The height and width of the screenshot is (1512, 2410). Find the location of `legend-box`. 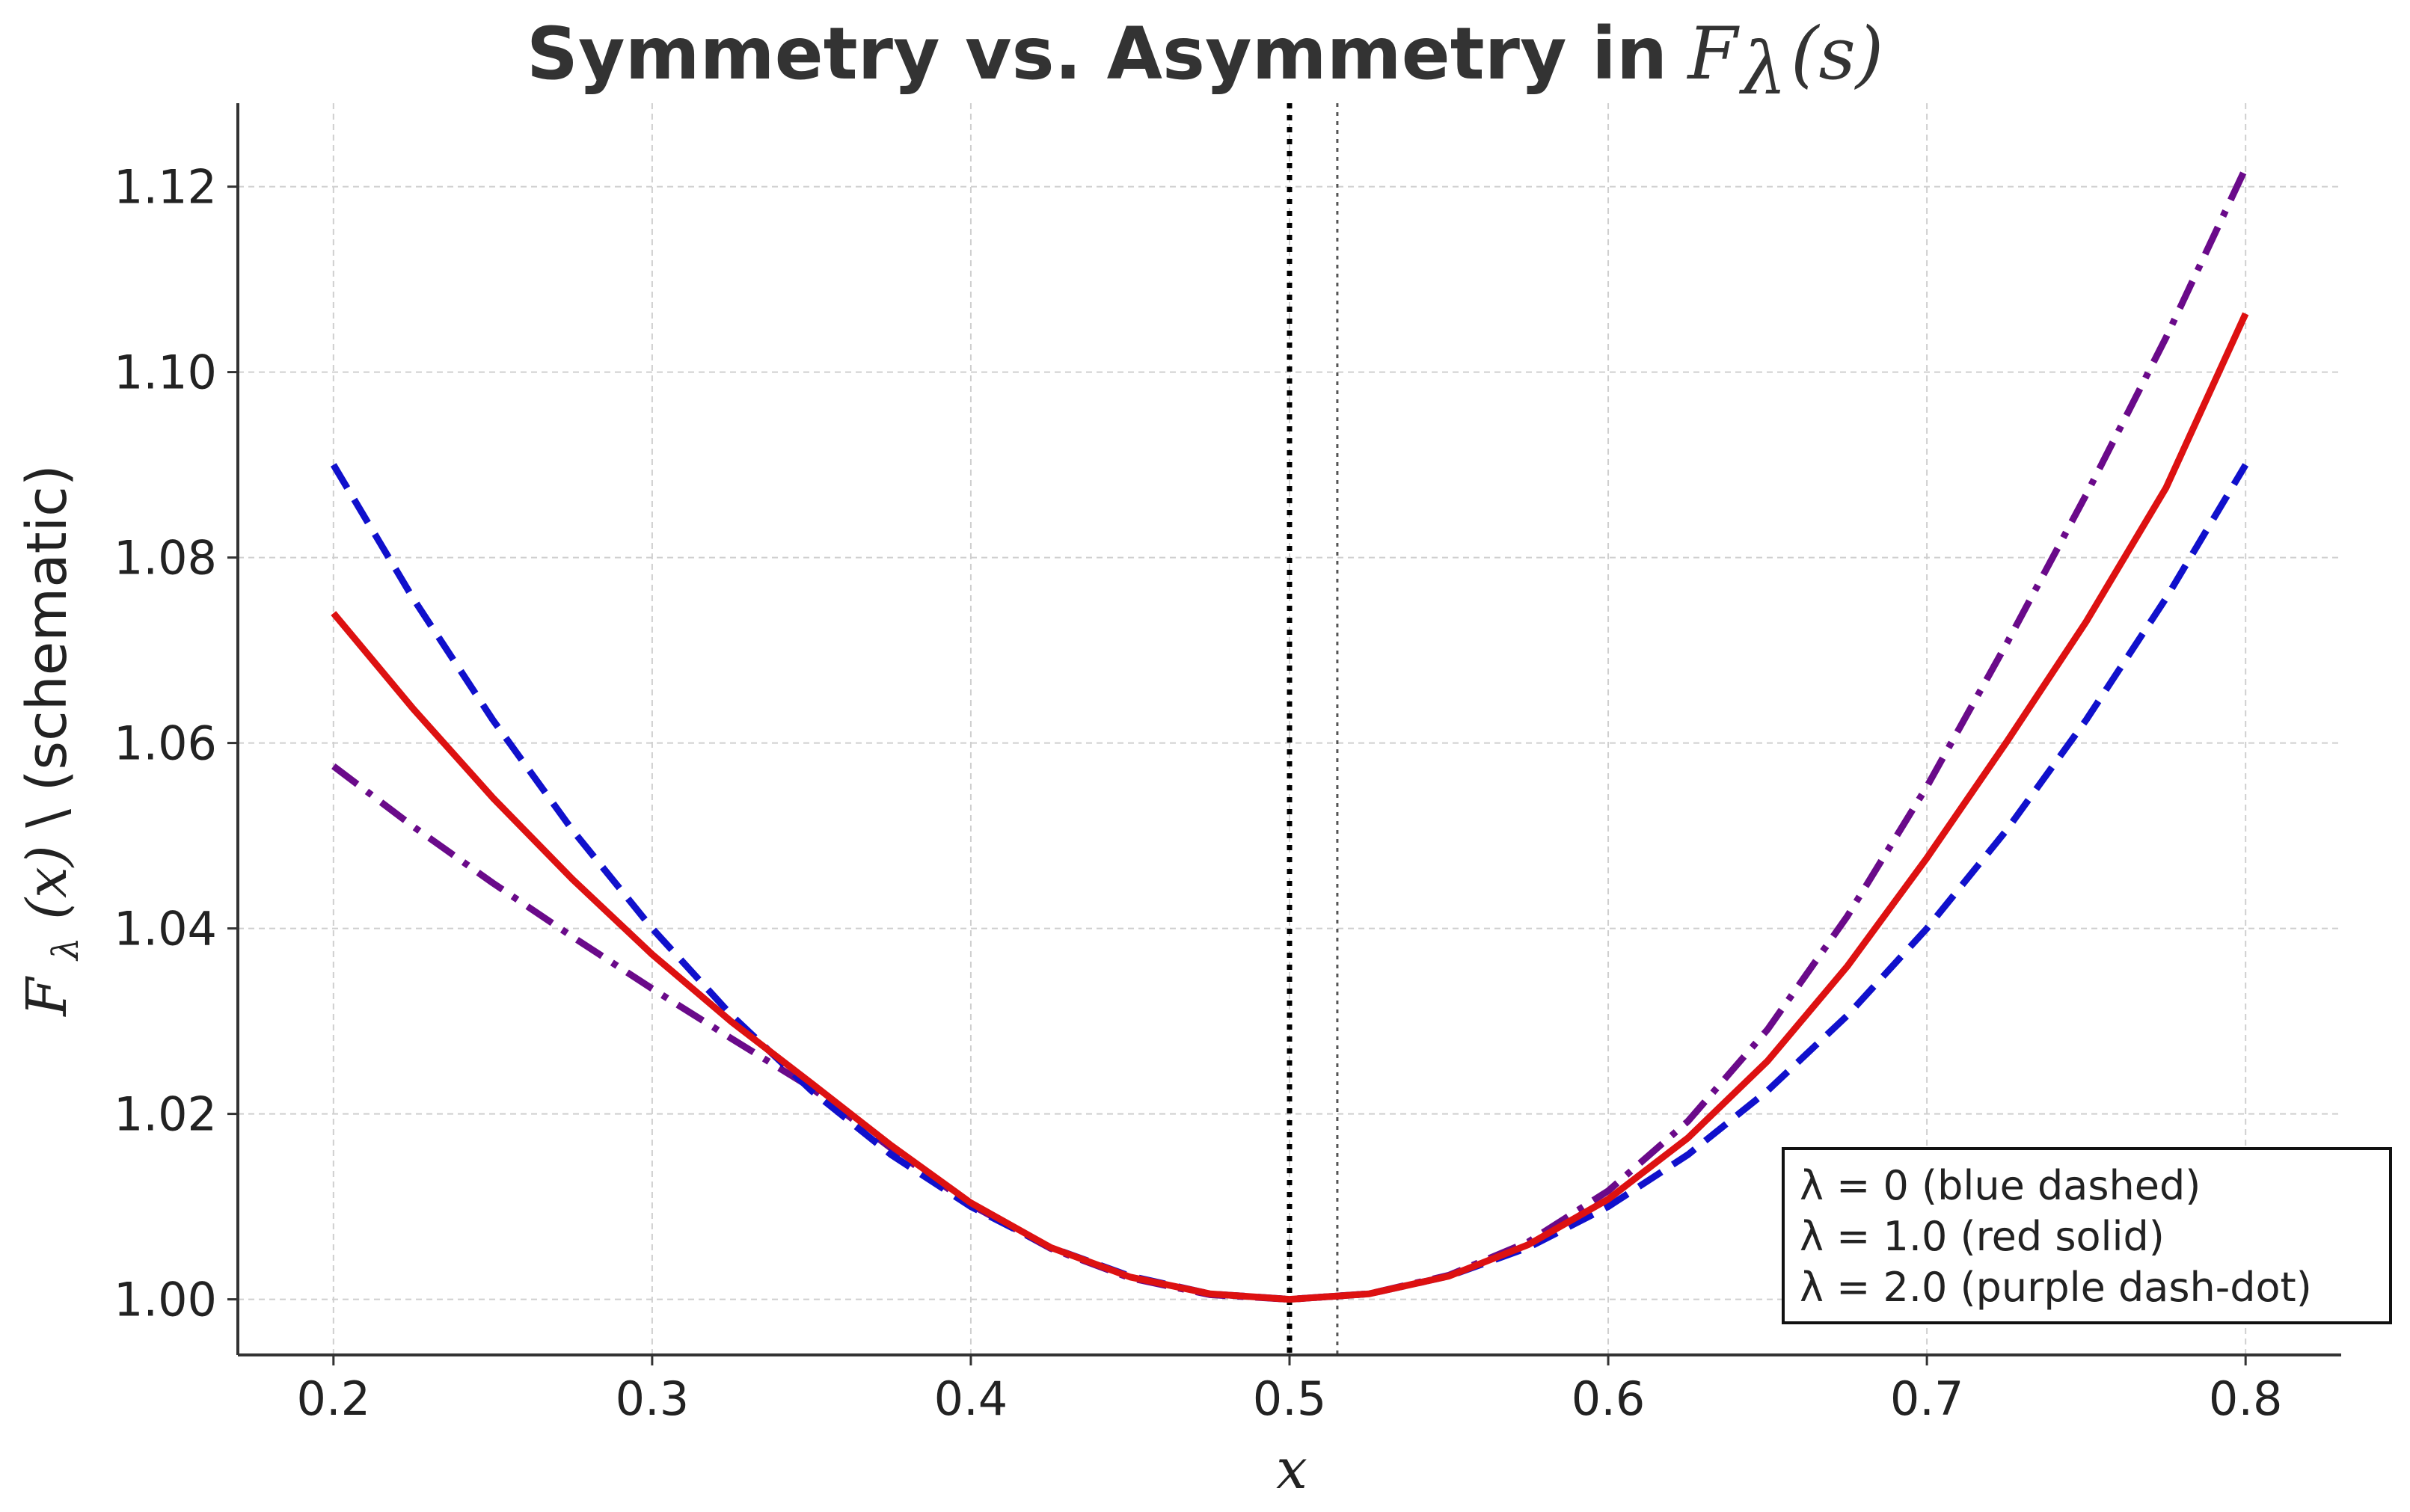

legend-box is located at coordinates (2087, 1235).